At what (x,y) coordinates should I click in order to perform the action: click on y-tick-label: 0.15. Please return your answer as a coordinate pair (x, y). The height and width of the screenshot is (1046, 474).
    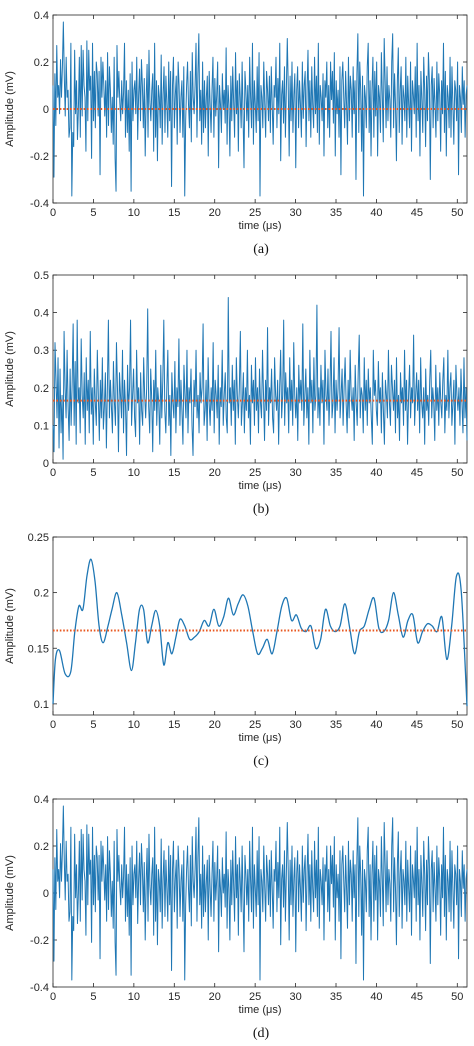
    Looking at the image, I should click on (38, 649).